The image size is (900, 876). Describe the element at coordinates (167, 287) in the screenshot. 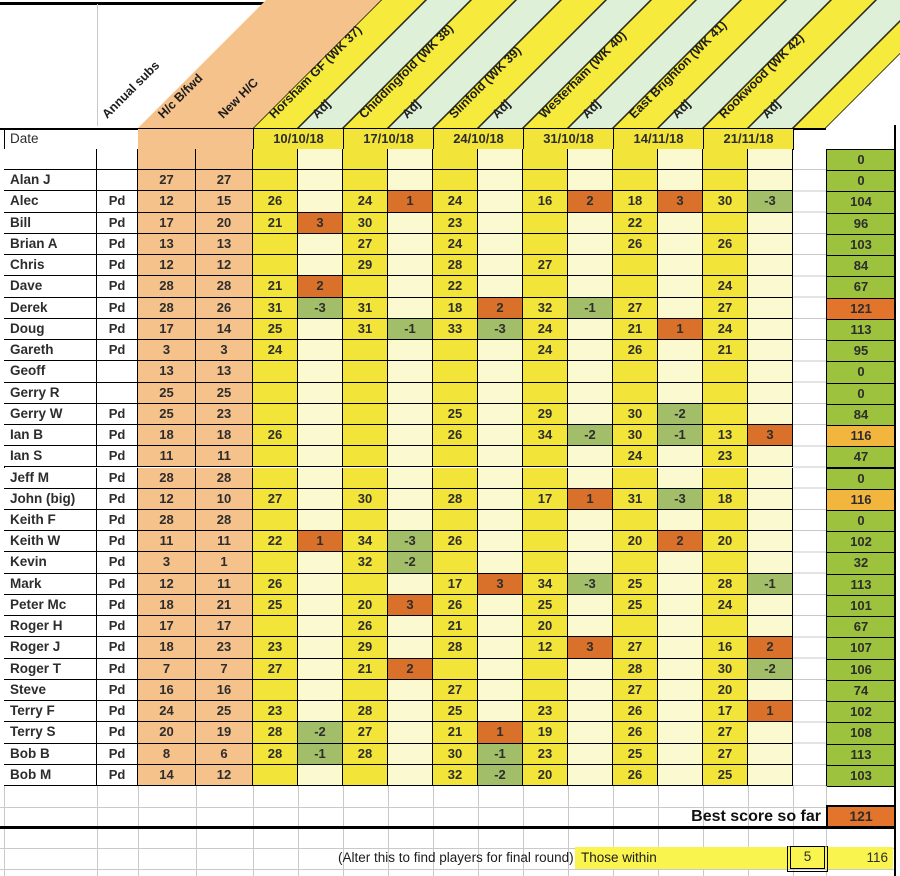

I see `hc-bfwd-cell: 28` at that location.